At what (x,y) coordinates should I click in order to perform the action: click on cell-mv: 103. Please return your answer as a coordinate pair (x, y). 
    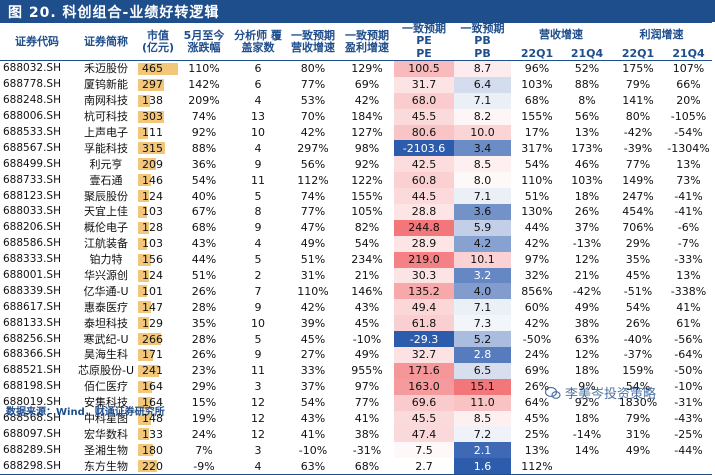
    Looking at the image, I should click on (158, 244).